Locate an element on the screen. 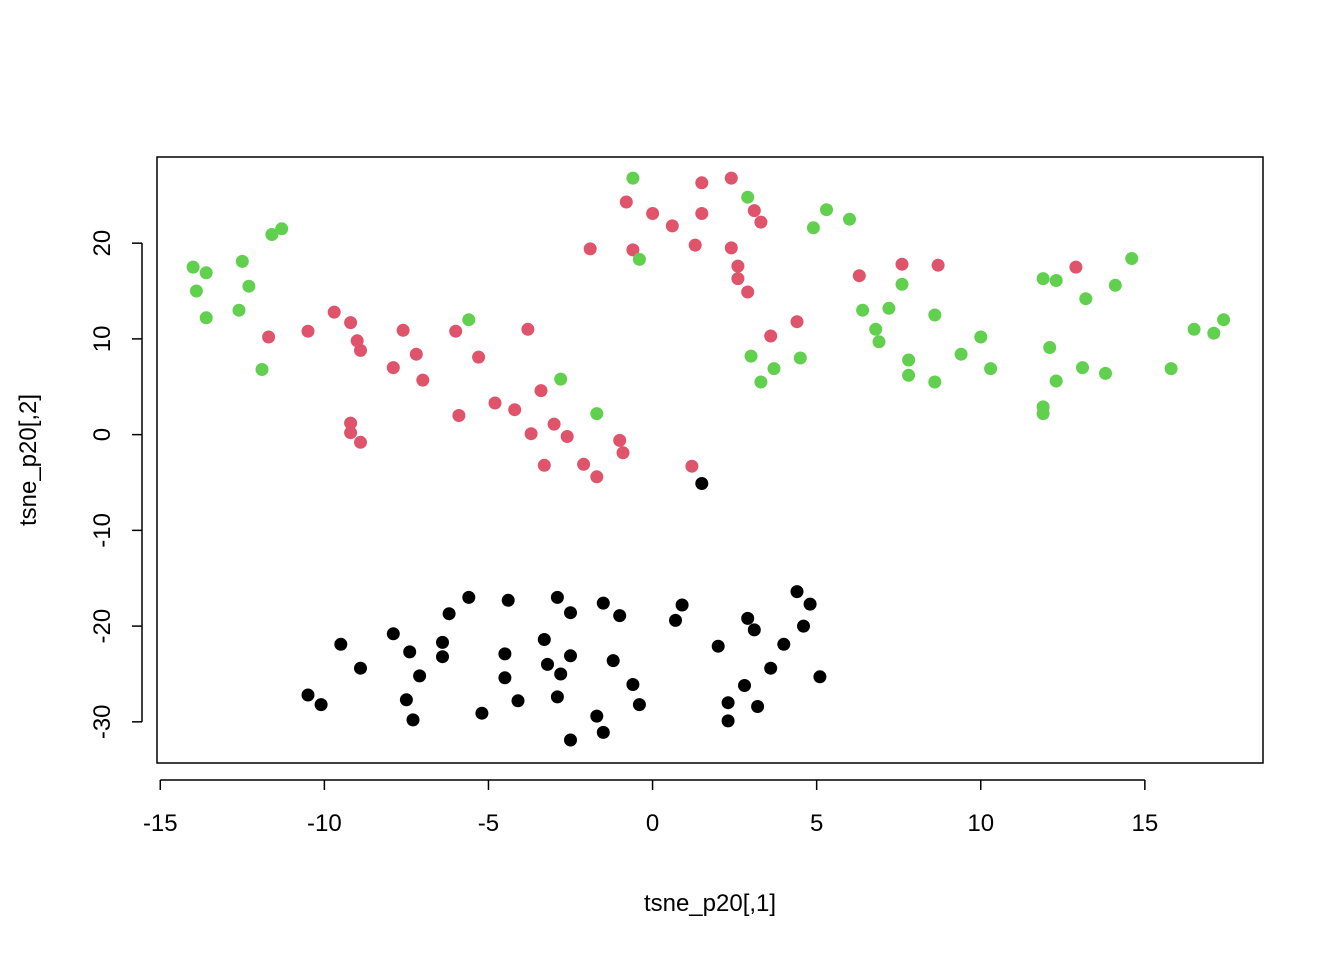 This screenshot has height=960, width=1344. y-tick-label: 0 is located at coordinates (102, 434).